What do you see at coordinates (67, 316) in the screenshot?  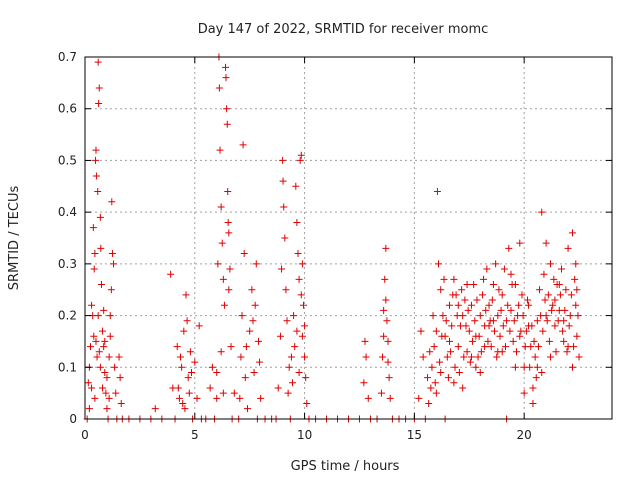 I see `y-tick-label: 0.2` at bounding box center [67, 316].